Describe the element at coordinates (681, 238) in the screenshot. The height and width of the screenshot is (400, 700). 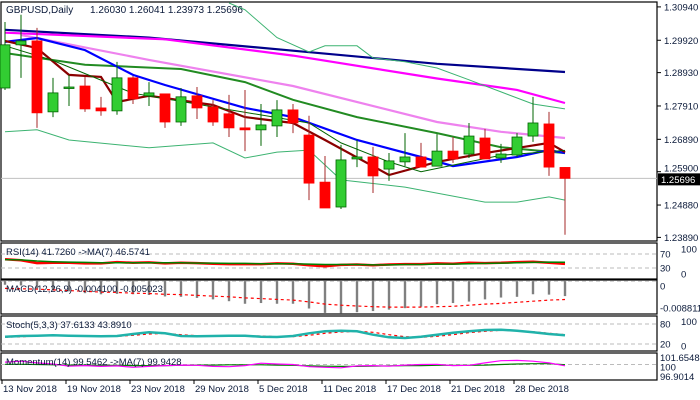
I see `y-tick-label: 1.23890` at that location.